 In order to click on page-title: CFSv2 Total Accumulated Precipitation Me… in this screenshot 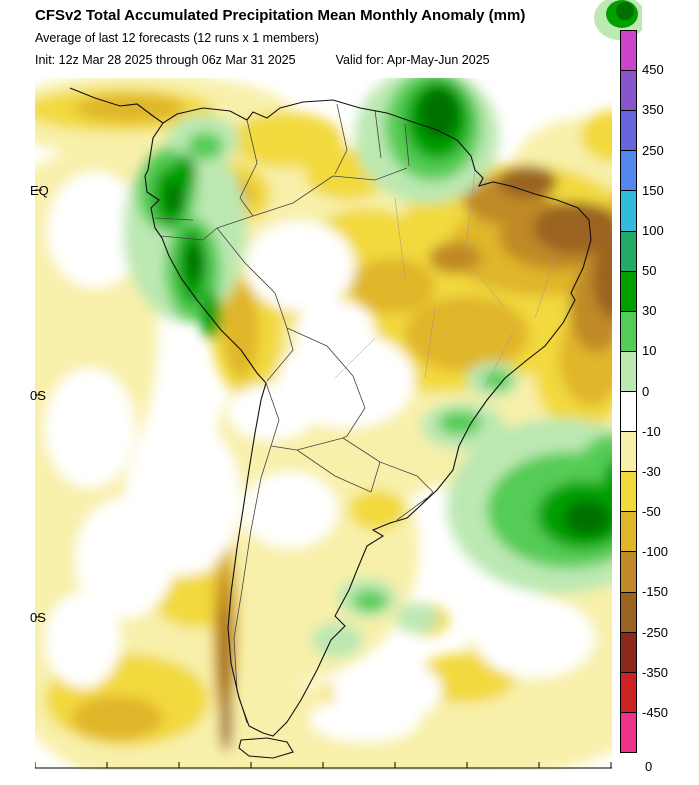, I will do `click(280, 15)`.